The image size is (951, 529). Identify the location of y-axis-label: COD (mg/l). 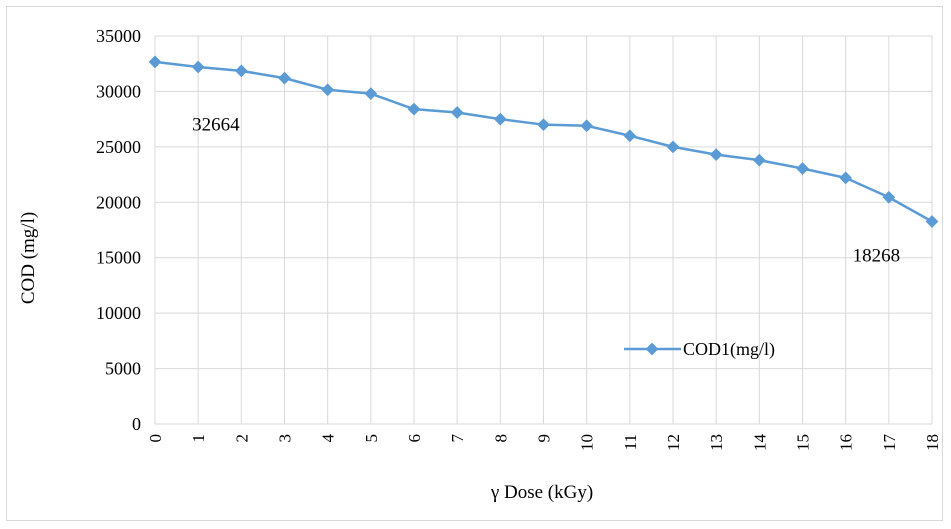
(28, 258).